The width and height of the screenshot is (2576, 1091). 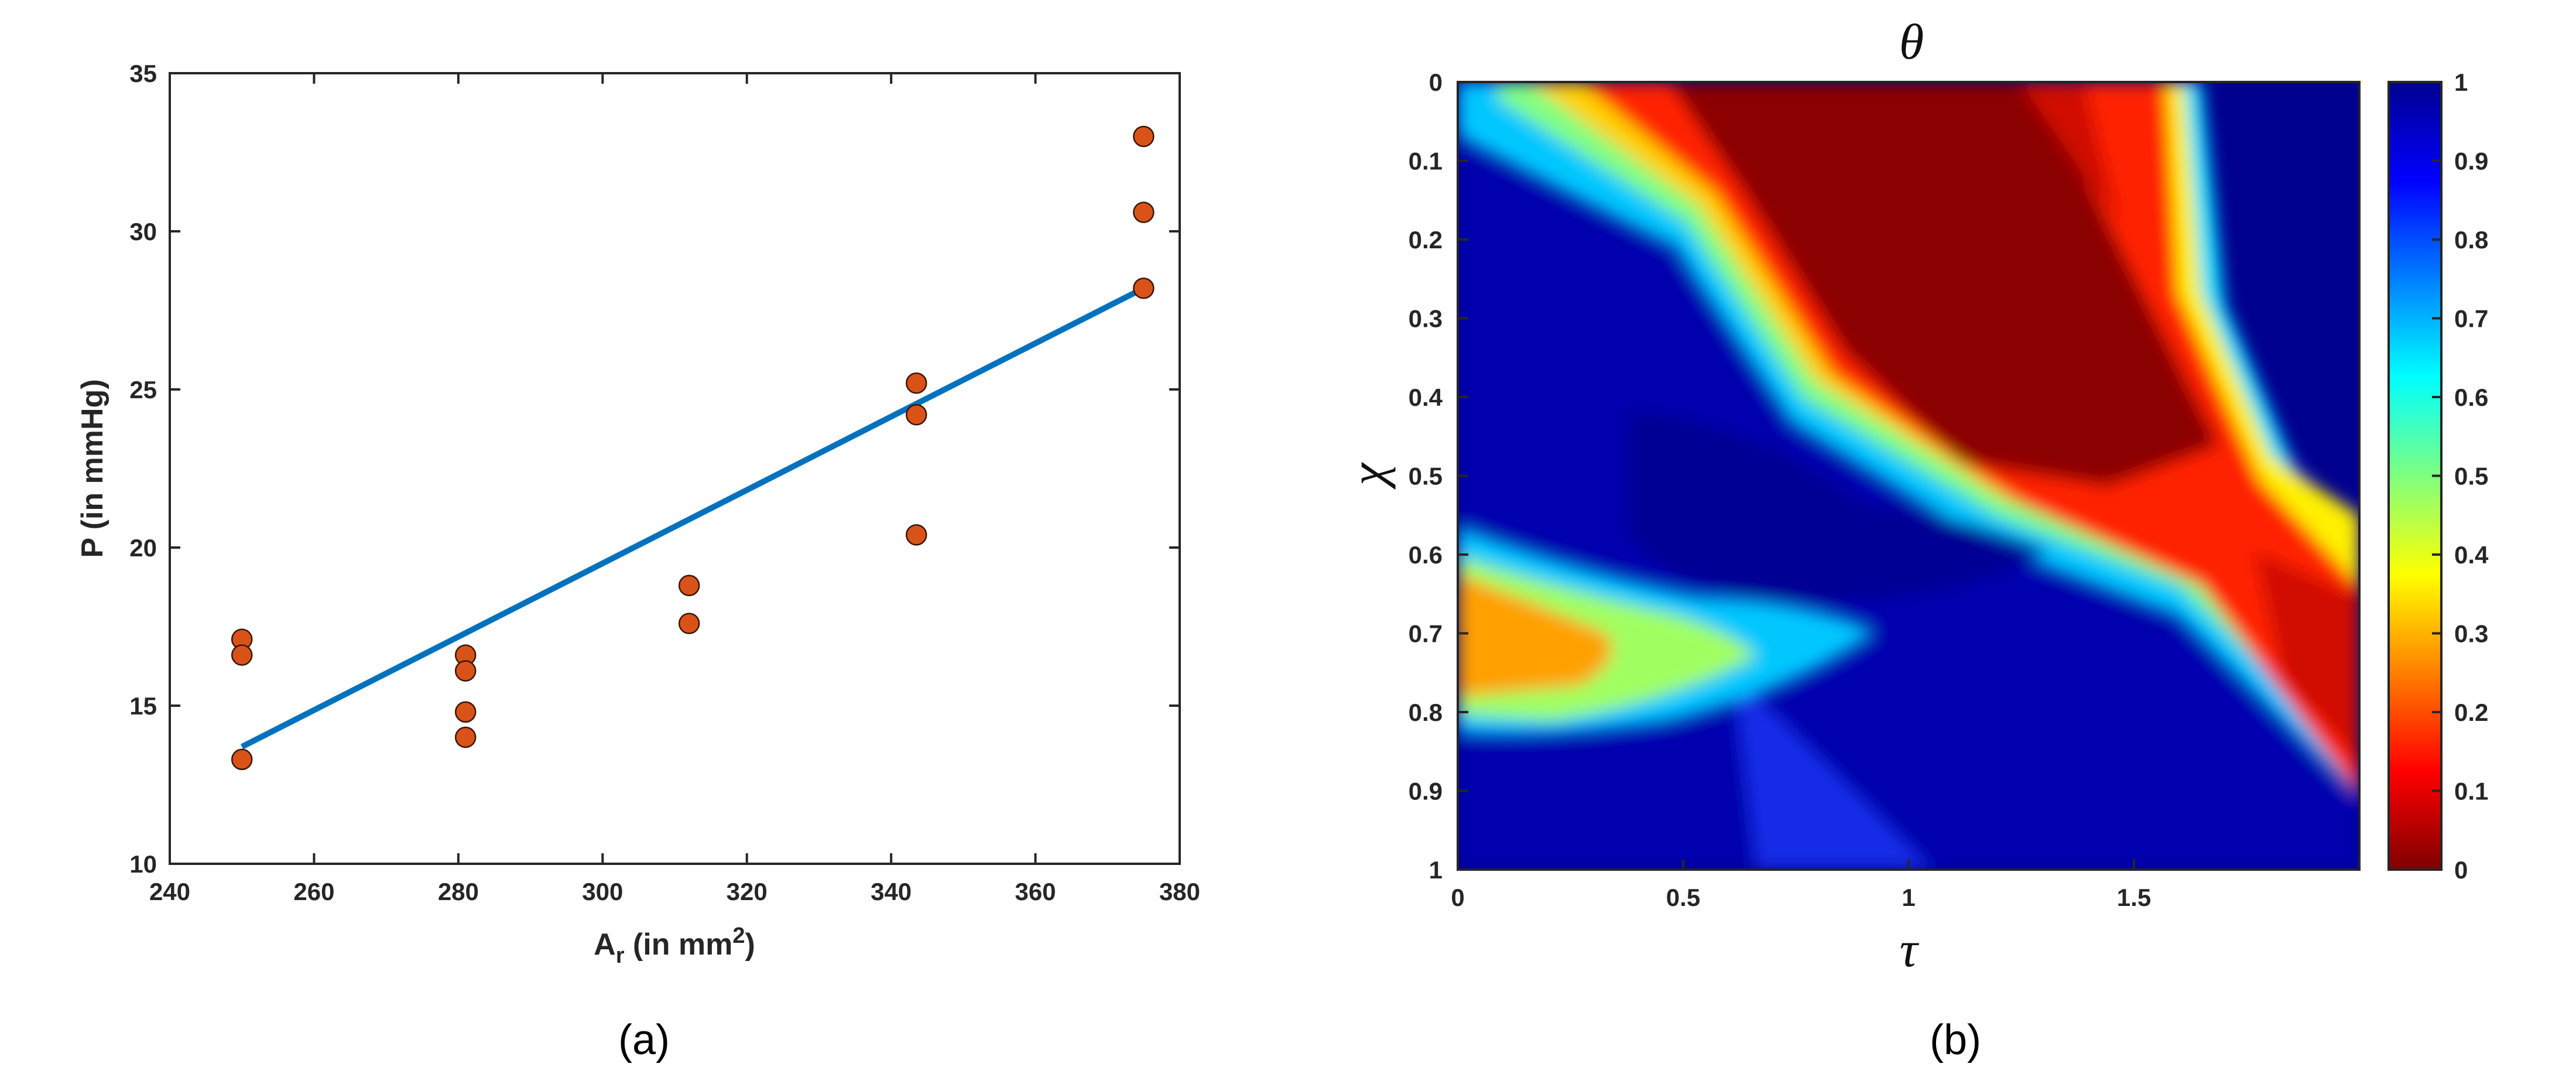 What do you see at coordinates (1426, 162) in the screenshot?
I see `y-tick-label: 0.1` at bounding box center [1426, 162].